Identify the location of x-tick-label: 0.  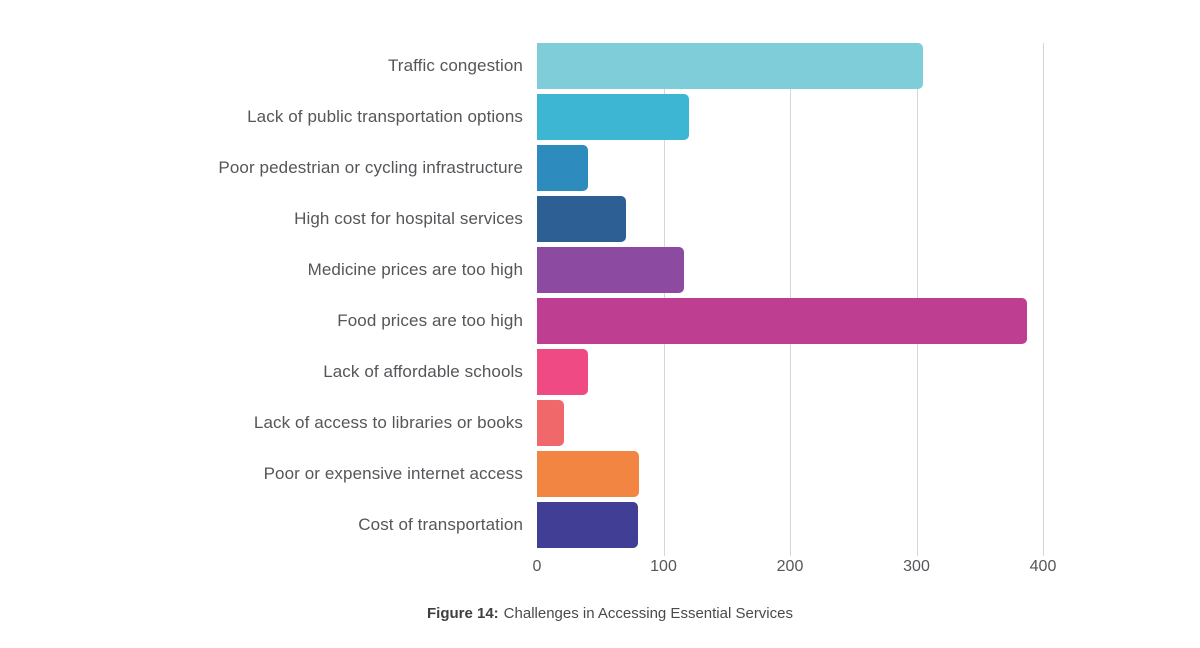
(537, 566).